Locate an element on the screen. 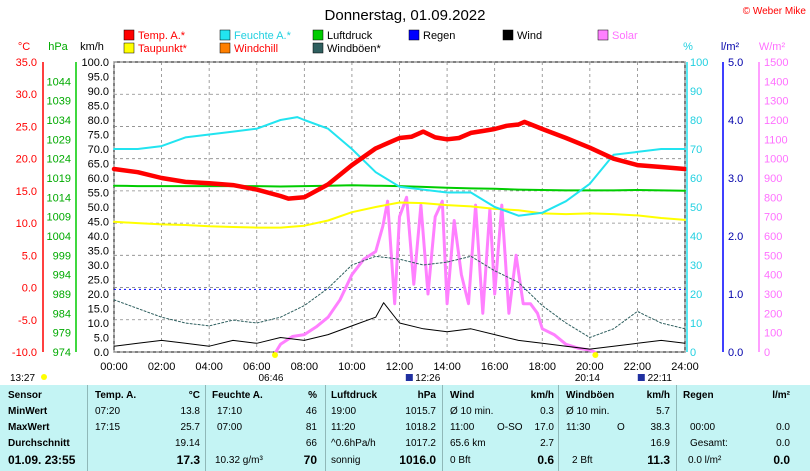 The width and height of the screenshot is (810, 471). row-humidity-value: 46 is located at coordinates (311, 411).